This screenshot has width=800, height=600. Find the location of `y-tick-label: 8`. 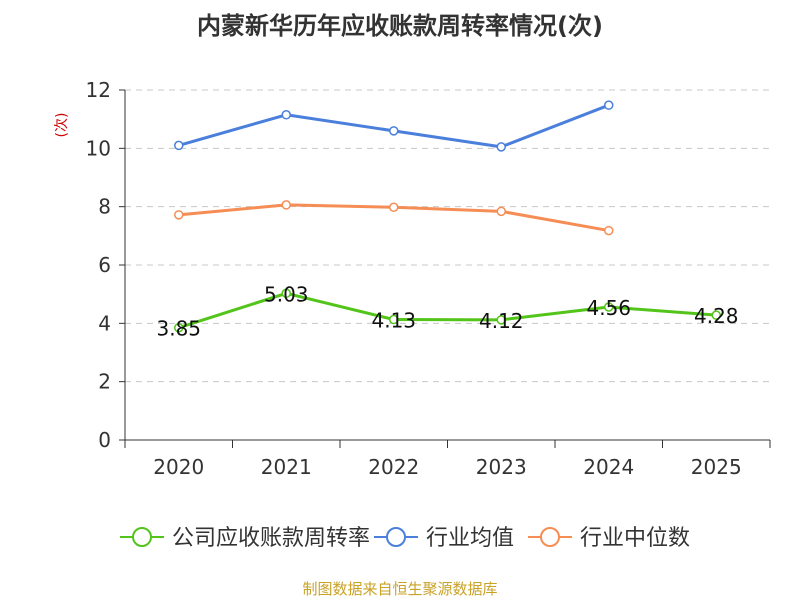

y-tick-label: 8 is located at coordinates (104, 207).